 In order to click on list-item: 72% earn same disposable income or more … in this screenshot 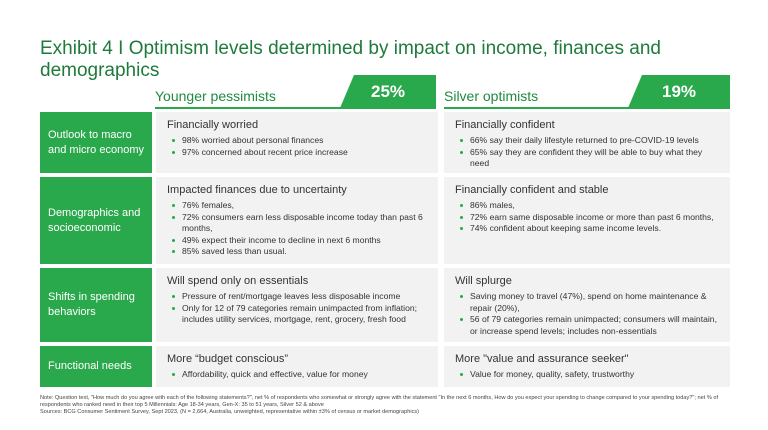, I will do `click(587, 218)`.